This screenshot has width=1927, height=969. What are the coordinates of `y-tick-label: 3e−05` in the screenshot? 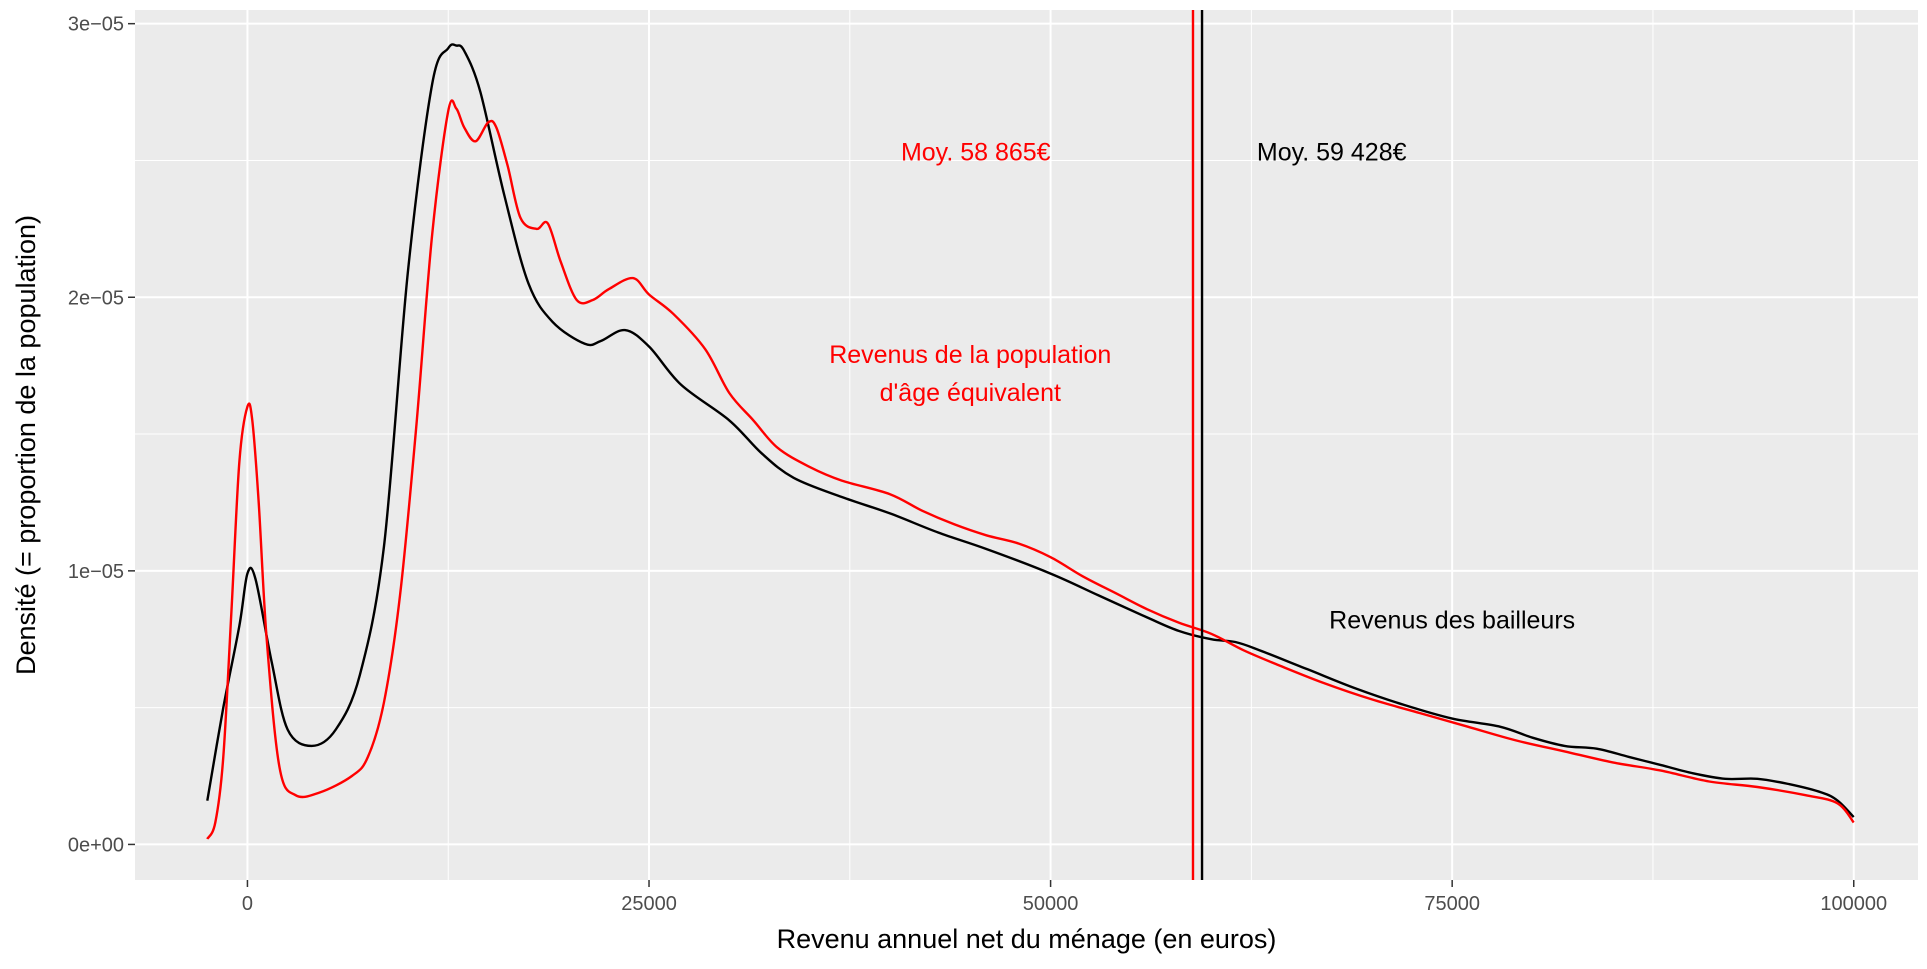 It's located at (96, 25).